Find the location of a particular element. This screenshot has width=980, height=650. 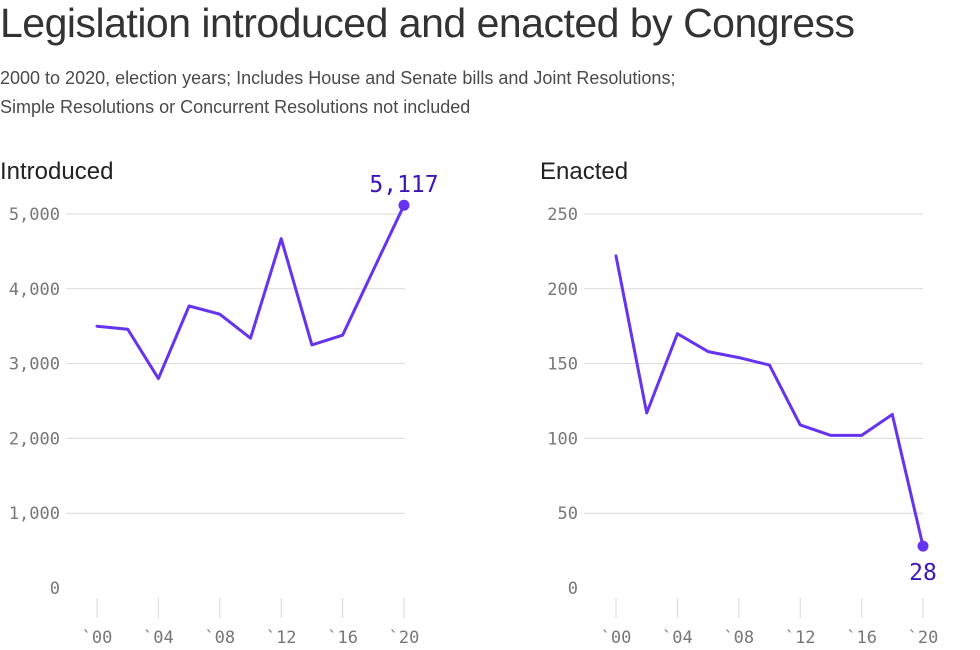

enacted-y-tick-label: 50 is located at coordinates (568, 514).